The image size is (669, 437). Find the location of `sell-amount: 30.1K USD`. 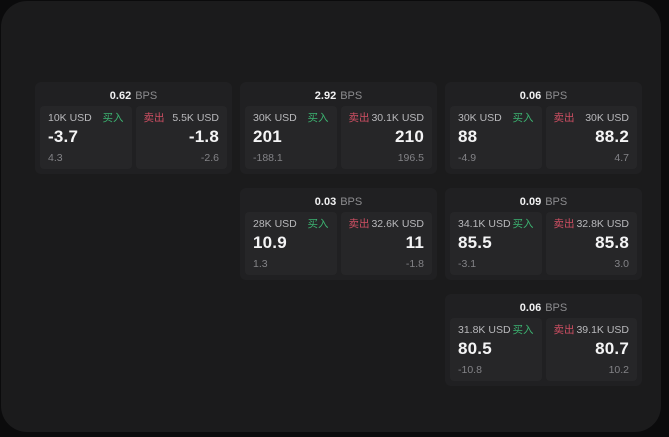

sell-amount: 30.1K USD is located at coordinates (397, 118).